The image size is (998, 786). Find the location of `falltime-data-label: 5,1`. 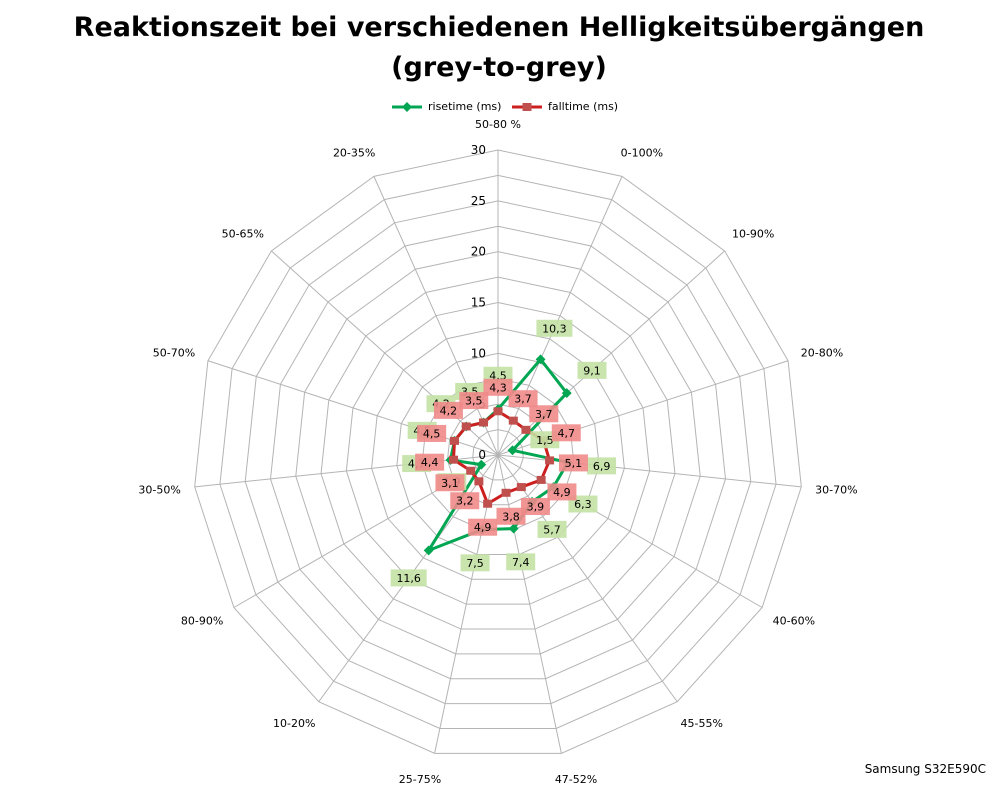

falltime-data-label: 5,1 is located at coordinates (574, 463).